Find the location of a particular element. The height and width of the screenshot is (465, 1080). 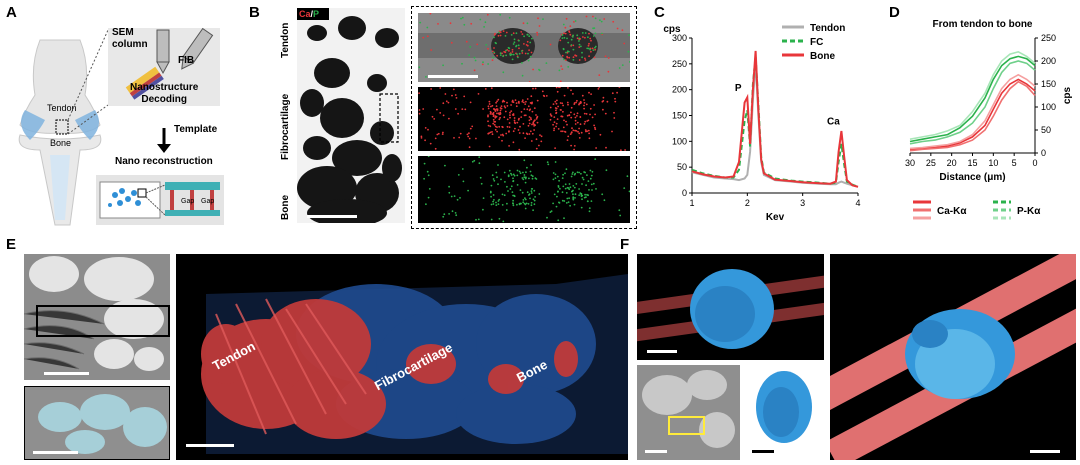

nano-reconstruction-label: Nano reconstruction is located at coordinates (164, 161).